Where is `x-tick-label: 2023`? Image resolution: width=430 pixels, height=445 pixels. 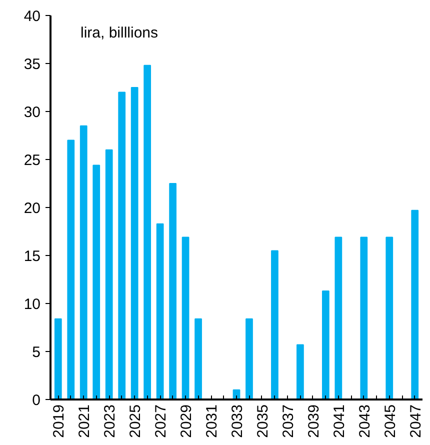
x-tick-label: 2023 is located at coordinates (110, 421).